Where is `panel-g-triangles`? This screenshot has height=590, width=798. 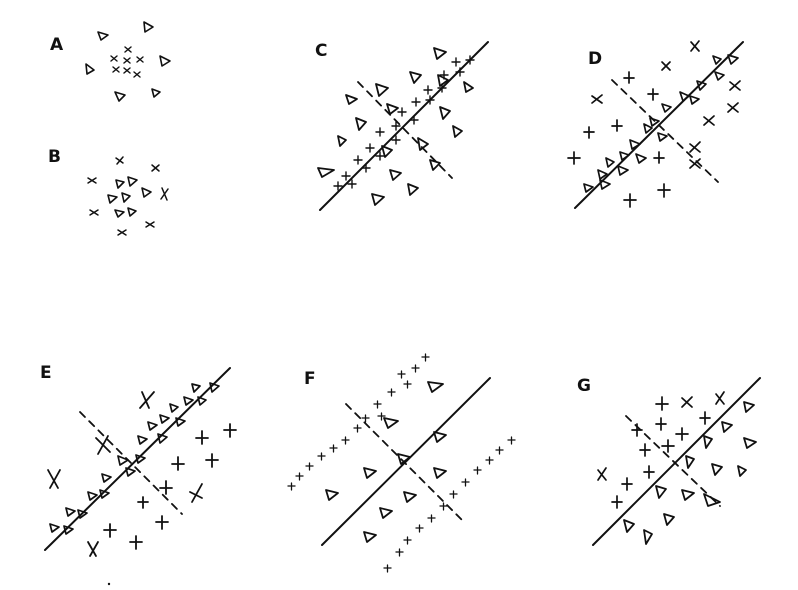
panel-g-triangles is located at coordinates (690, 473).